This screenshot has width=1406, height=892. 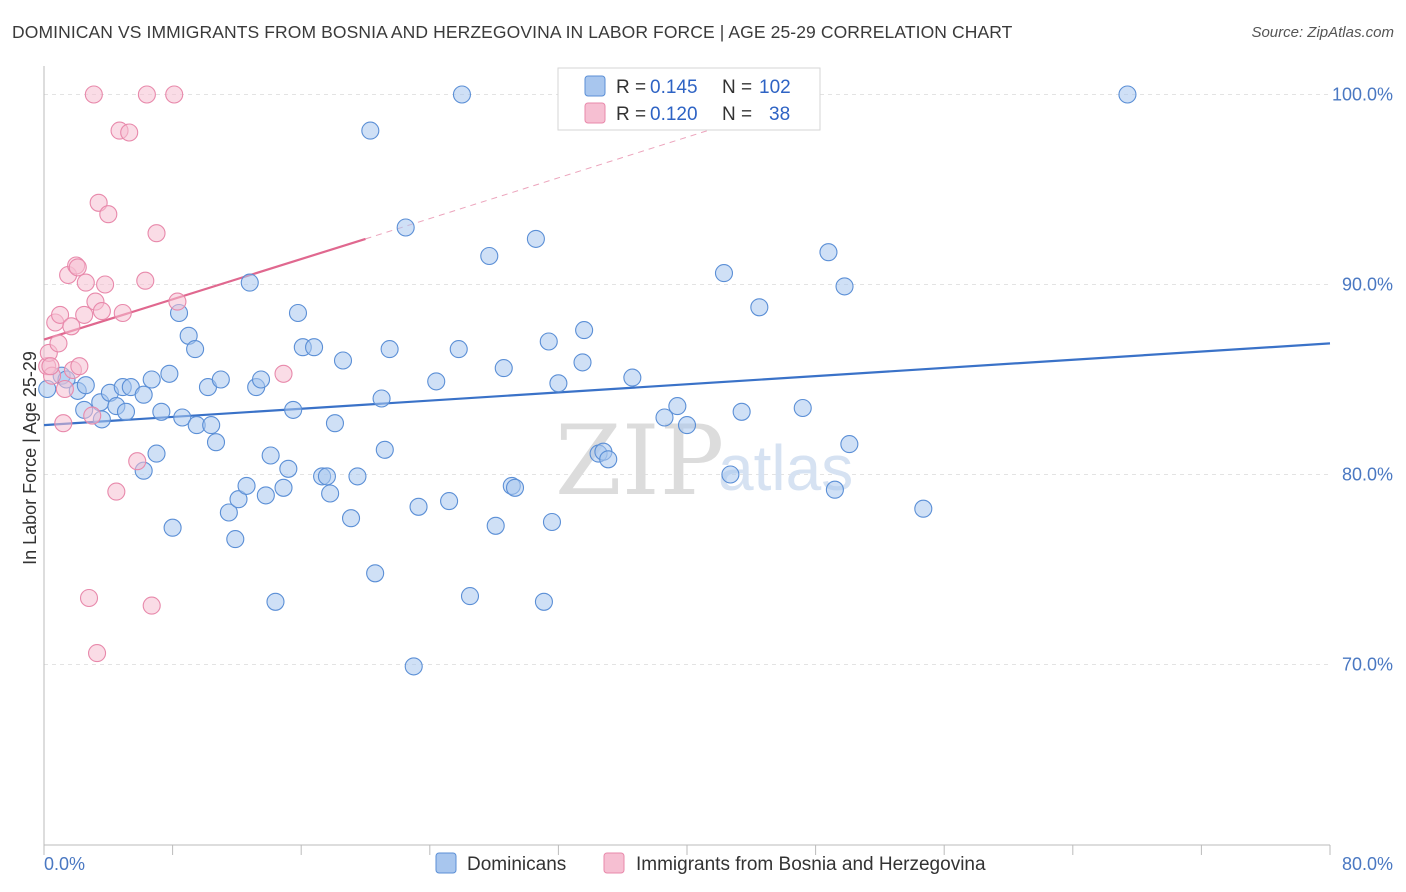 I want to click on watermark: ZIP atlas, so click(x=704, y=461).